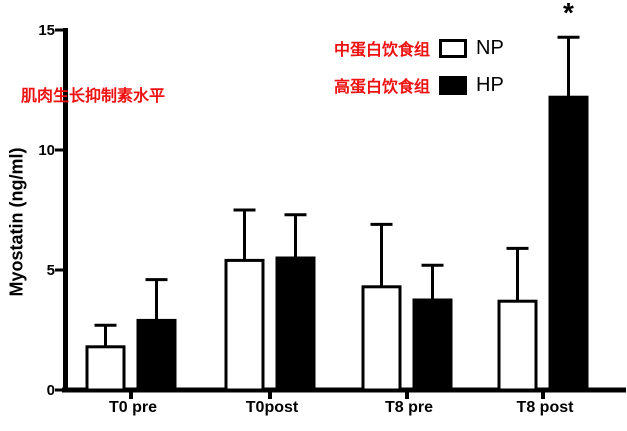  Describe the element at coordinates (490, 84) in the screenshot. I see `legend-label-hp: HP` at that location.